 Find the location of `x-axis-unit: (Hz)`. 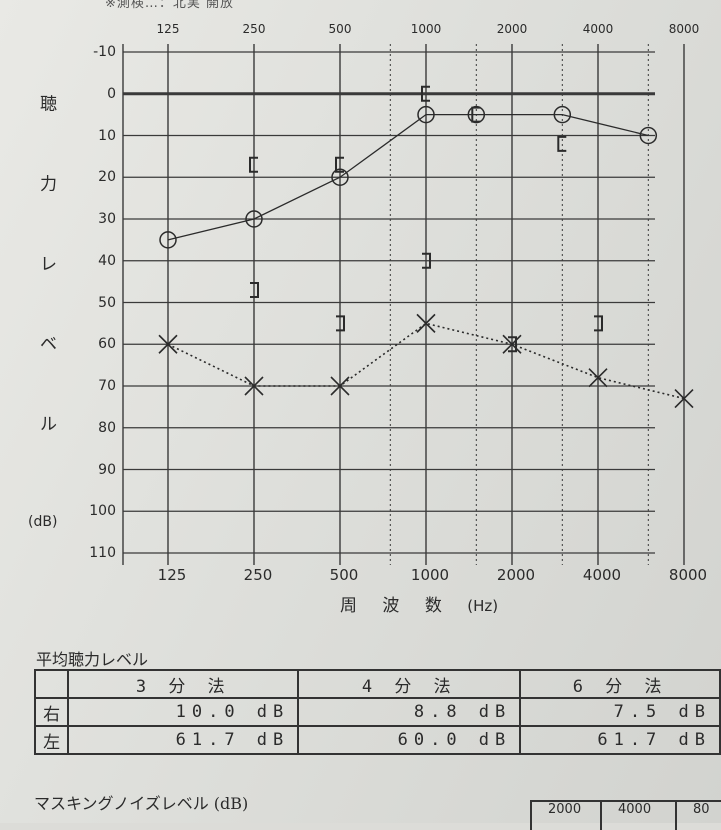

x-axis-unit: (Hz) is located at coordinates (483, 606).